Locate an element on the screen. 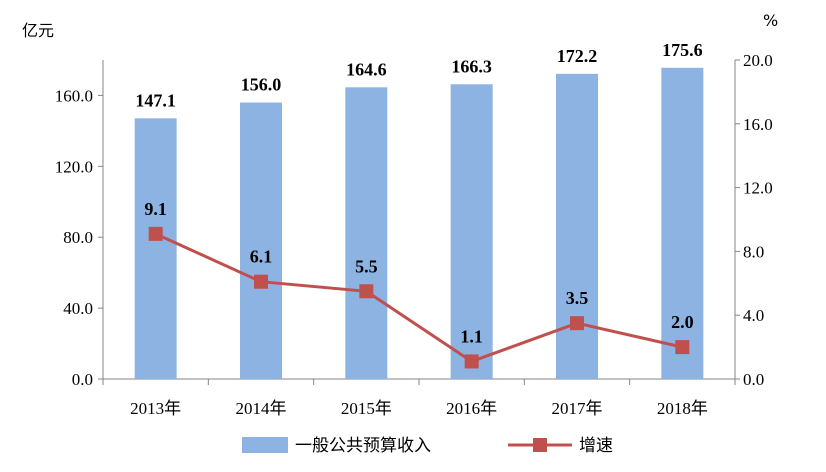 The image size is (826, 472). x-tick-label: 2016年 is located at coordinates (471, 408).